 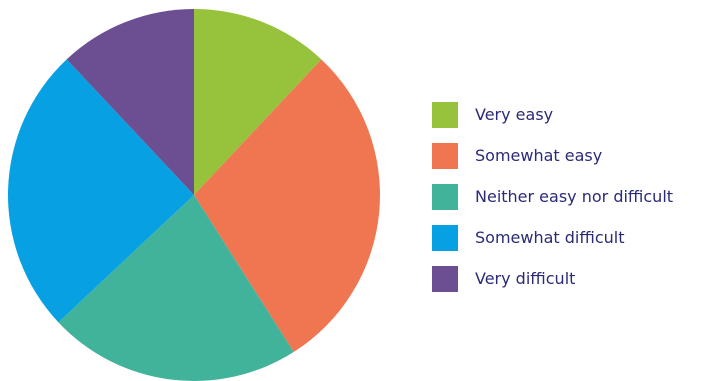 I want to click on legend-item-neither: Neither easy nor difficult, so click(x=552, y=197).